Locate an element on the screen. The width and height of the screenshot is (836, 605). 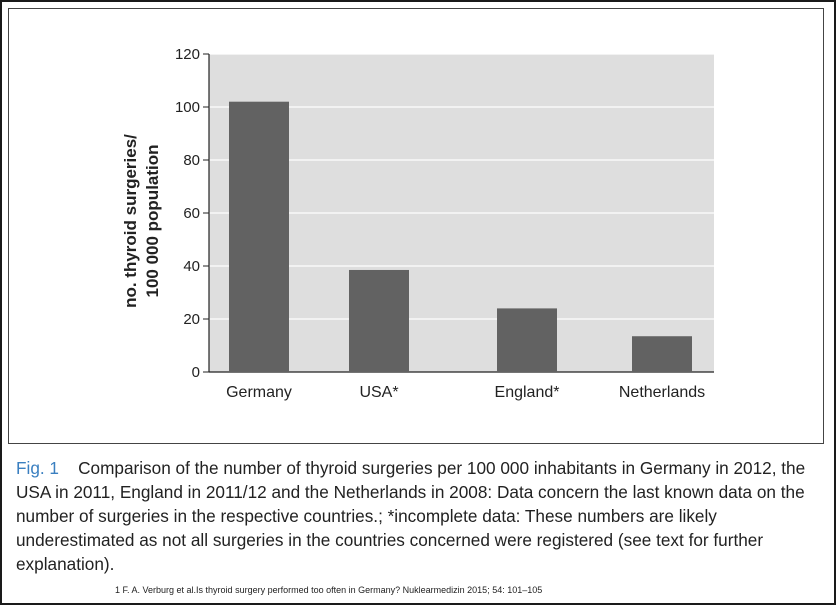
y-tick-label: 40 is located at coordinates (191, 266).